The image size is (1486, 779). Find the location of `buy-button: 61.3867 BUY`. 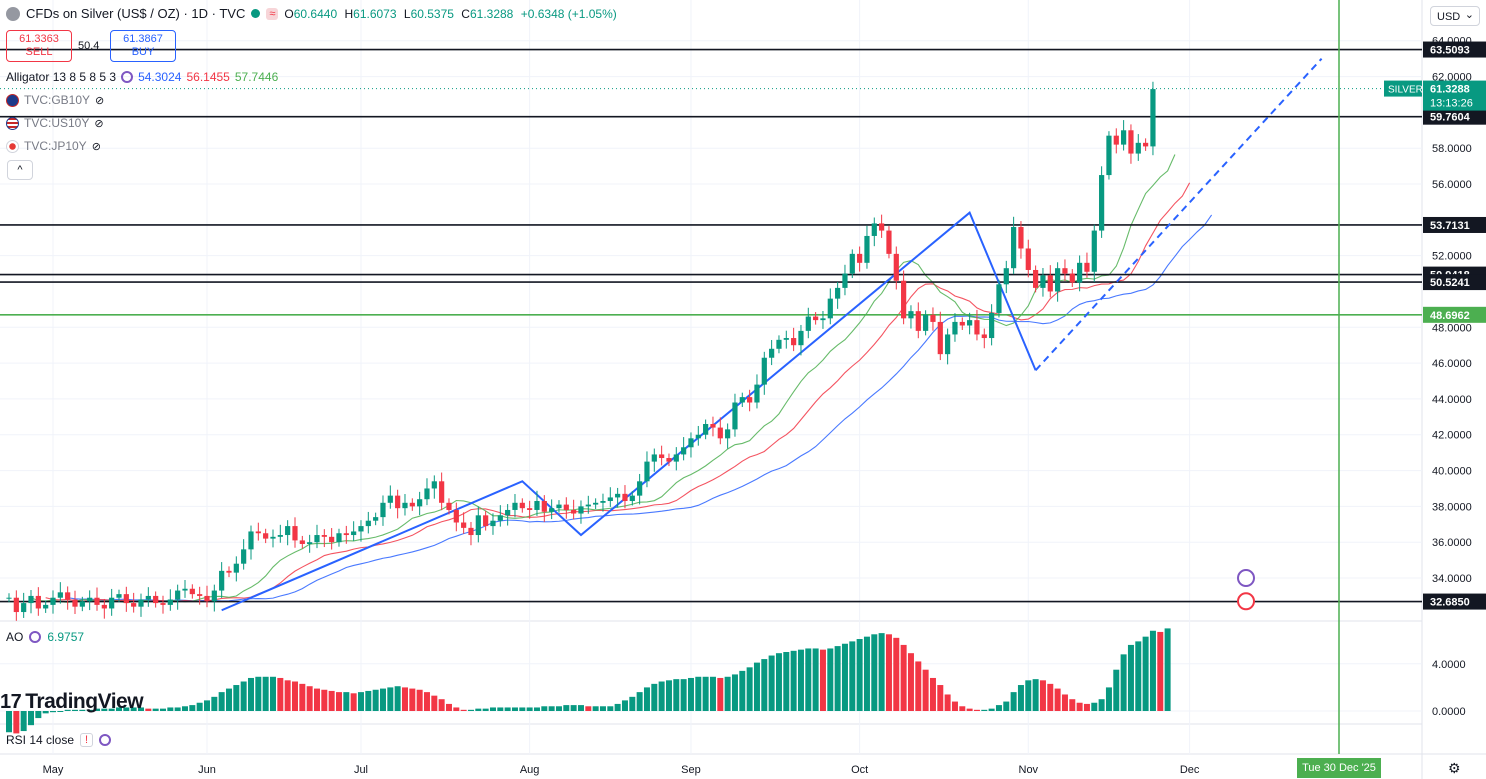

buy-button: 61.3867 BUY is located at coordinates (143, 46).